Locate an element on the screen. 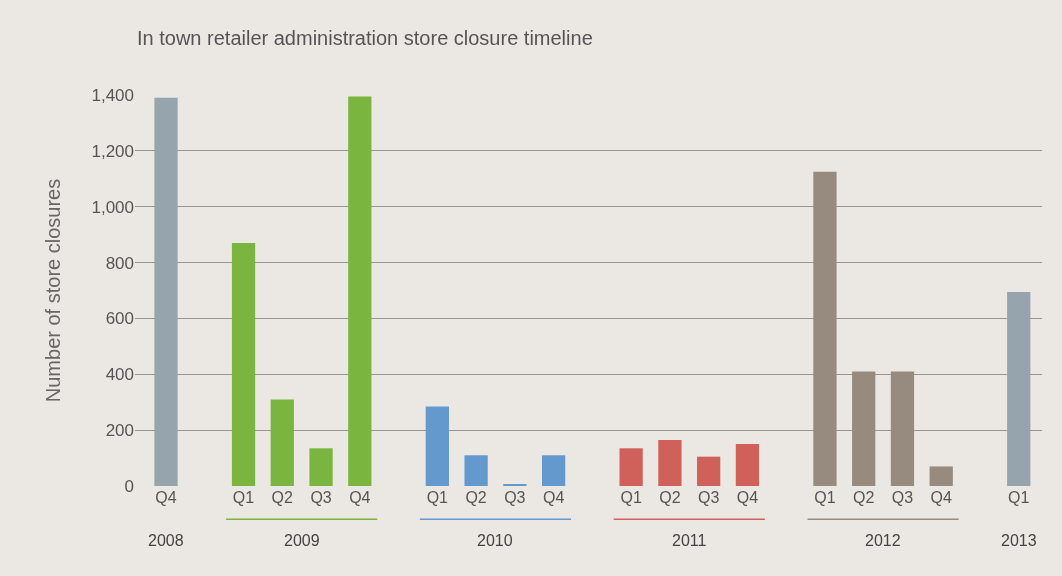  y-tick-label: 1,400 is located at coordinates (112, 95).